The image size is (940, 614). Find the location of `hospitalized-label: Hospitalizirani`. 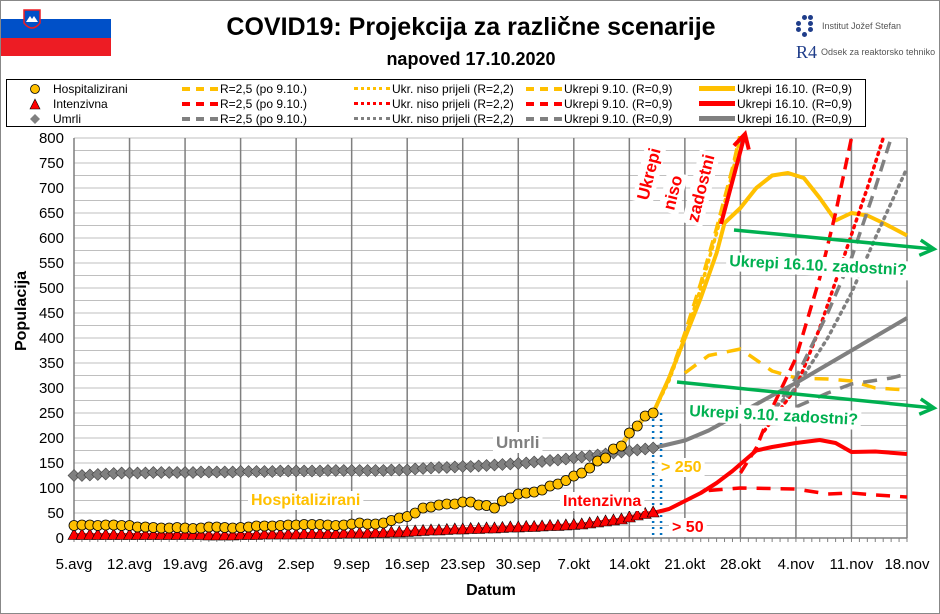

hospitalized-label: Hospitalizirani is located at coordinates (305, 500).